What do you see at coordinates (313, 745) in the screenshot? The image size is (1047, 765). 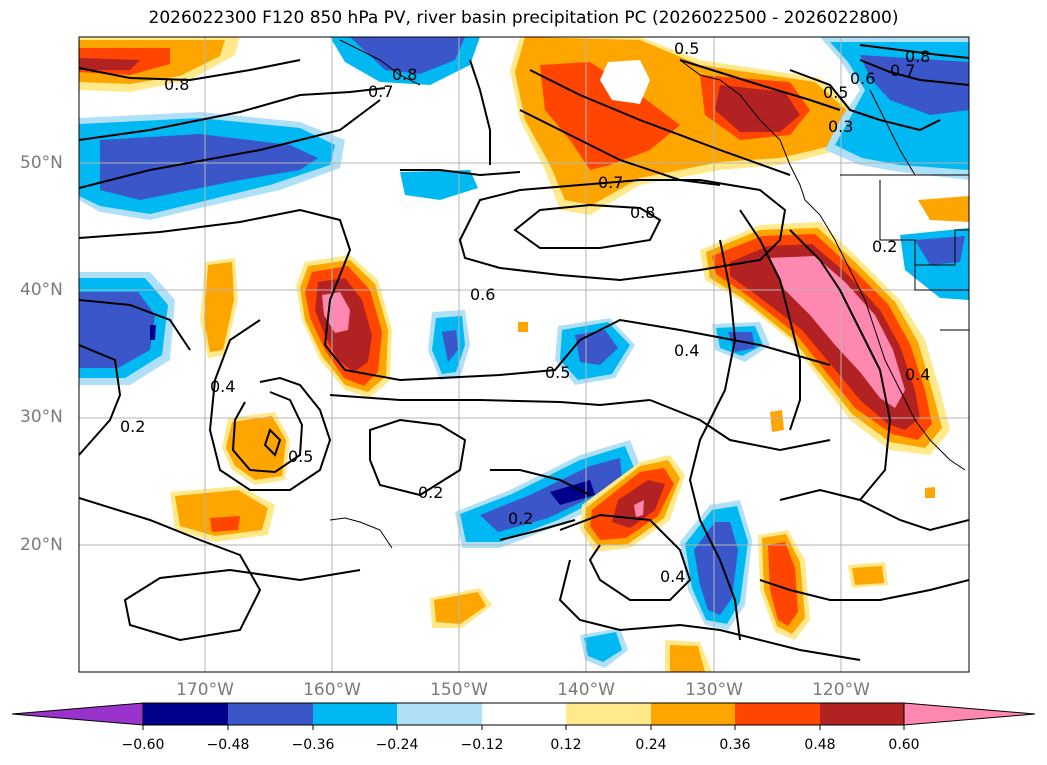 I see `colorbar-tick-label: −0.36` at bounding box center [313, 745].